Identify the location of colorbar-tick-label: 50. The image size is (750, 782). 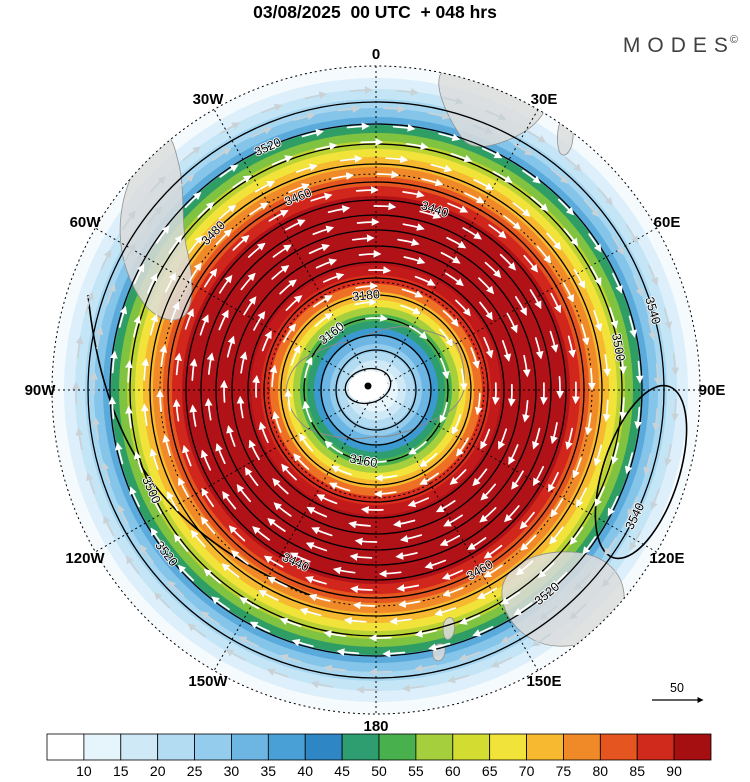
(379, 771).